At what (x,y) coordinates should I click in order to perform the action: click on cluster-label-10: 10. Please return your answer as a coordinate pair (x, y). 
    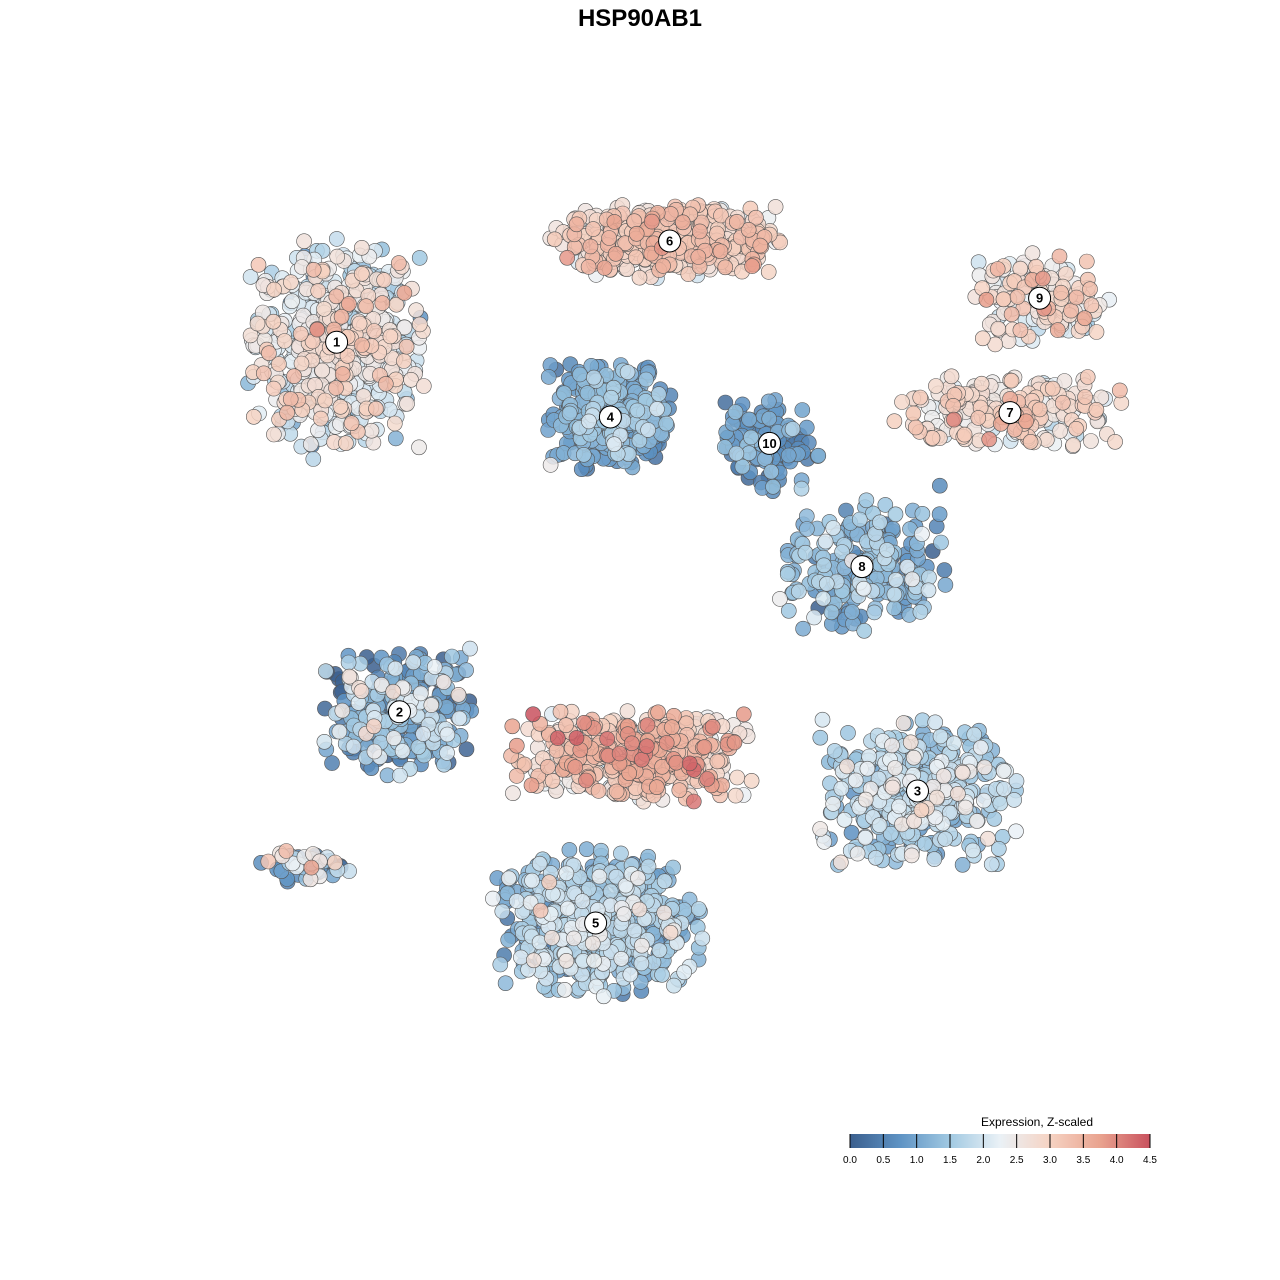
    Looking at the image, I should click on (769, 443).